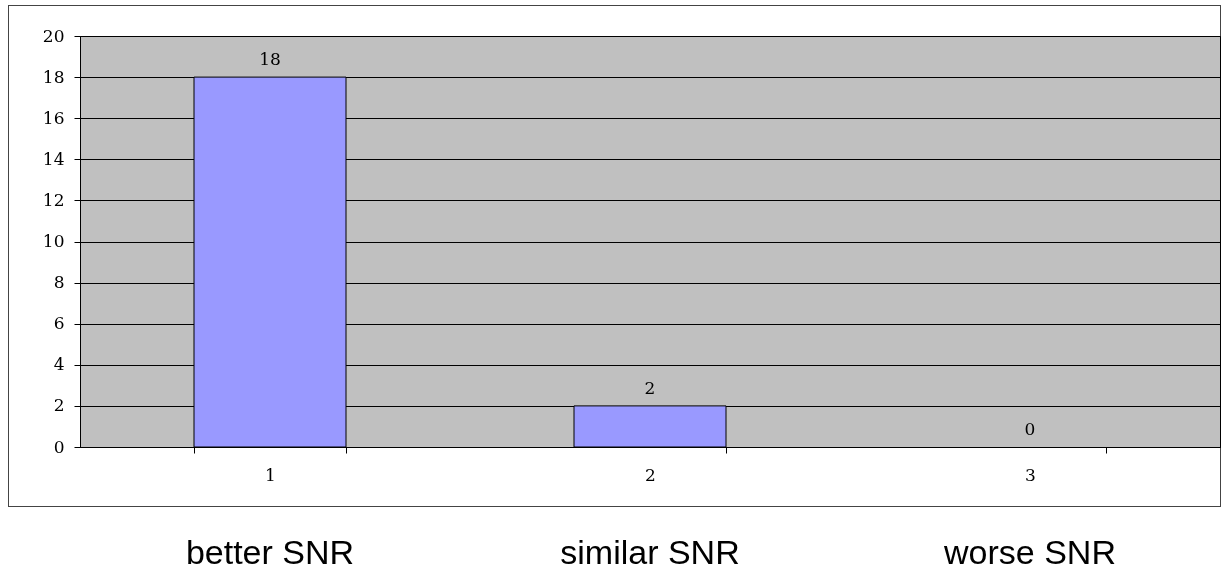 This screenshot has height=576, width=1223. What do you see at coordinates (650, 387) in the screenshot?
I see `data-label: 2` at bounding box center [650, 387].